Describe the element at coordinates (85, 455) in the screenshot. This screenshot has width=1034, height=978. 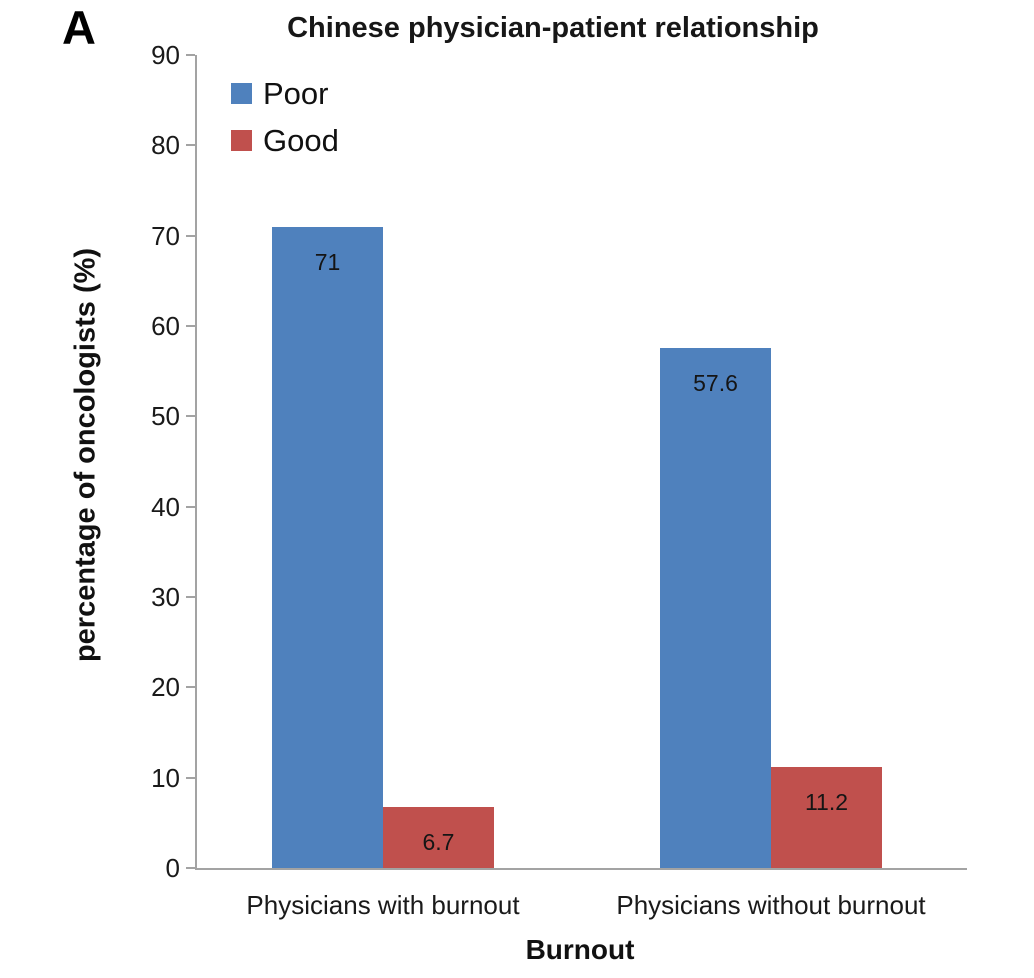
I see `y-axis-title: percentage of oncologists (%)` at that location.